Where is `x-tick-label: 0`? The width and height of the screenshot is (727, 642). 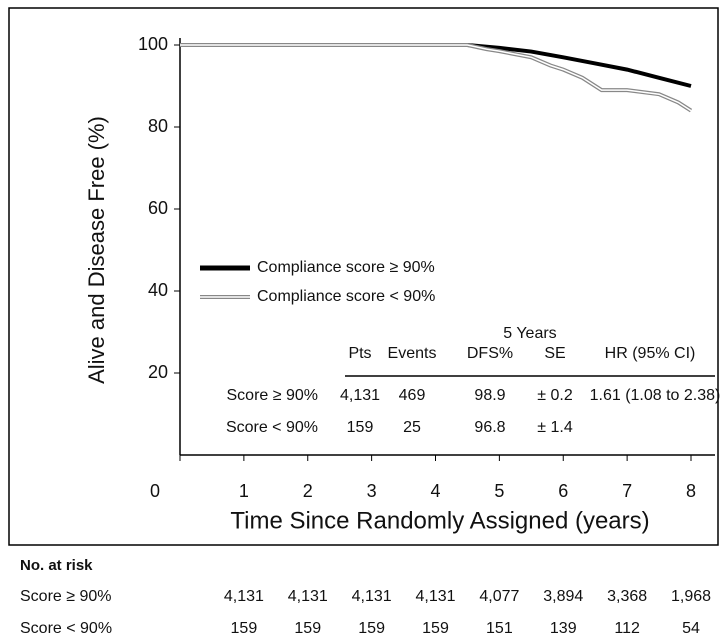 x-tick-label: 0 is located at coordinates (155, 491).